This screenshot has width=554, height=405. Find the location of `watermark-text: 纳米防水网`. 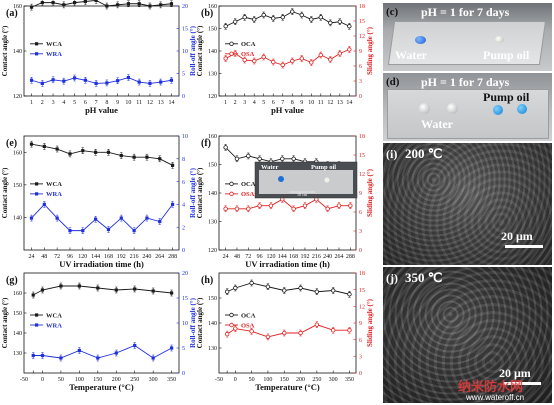

watermark-text: 纳米防水网 is located at coordinates (491, 386).